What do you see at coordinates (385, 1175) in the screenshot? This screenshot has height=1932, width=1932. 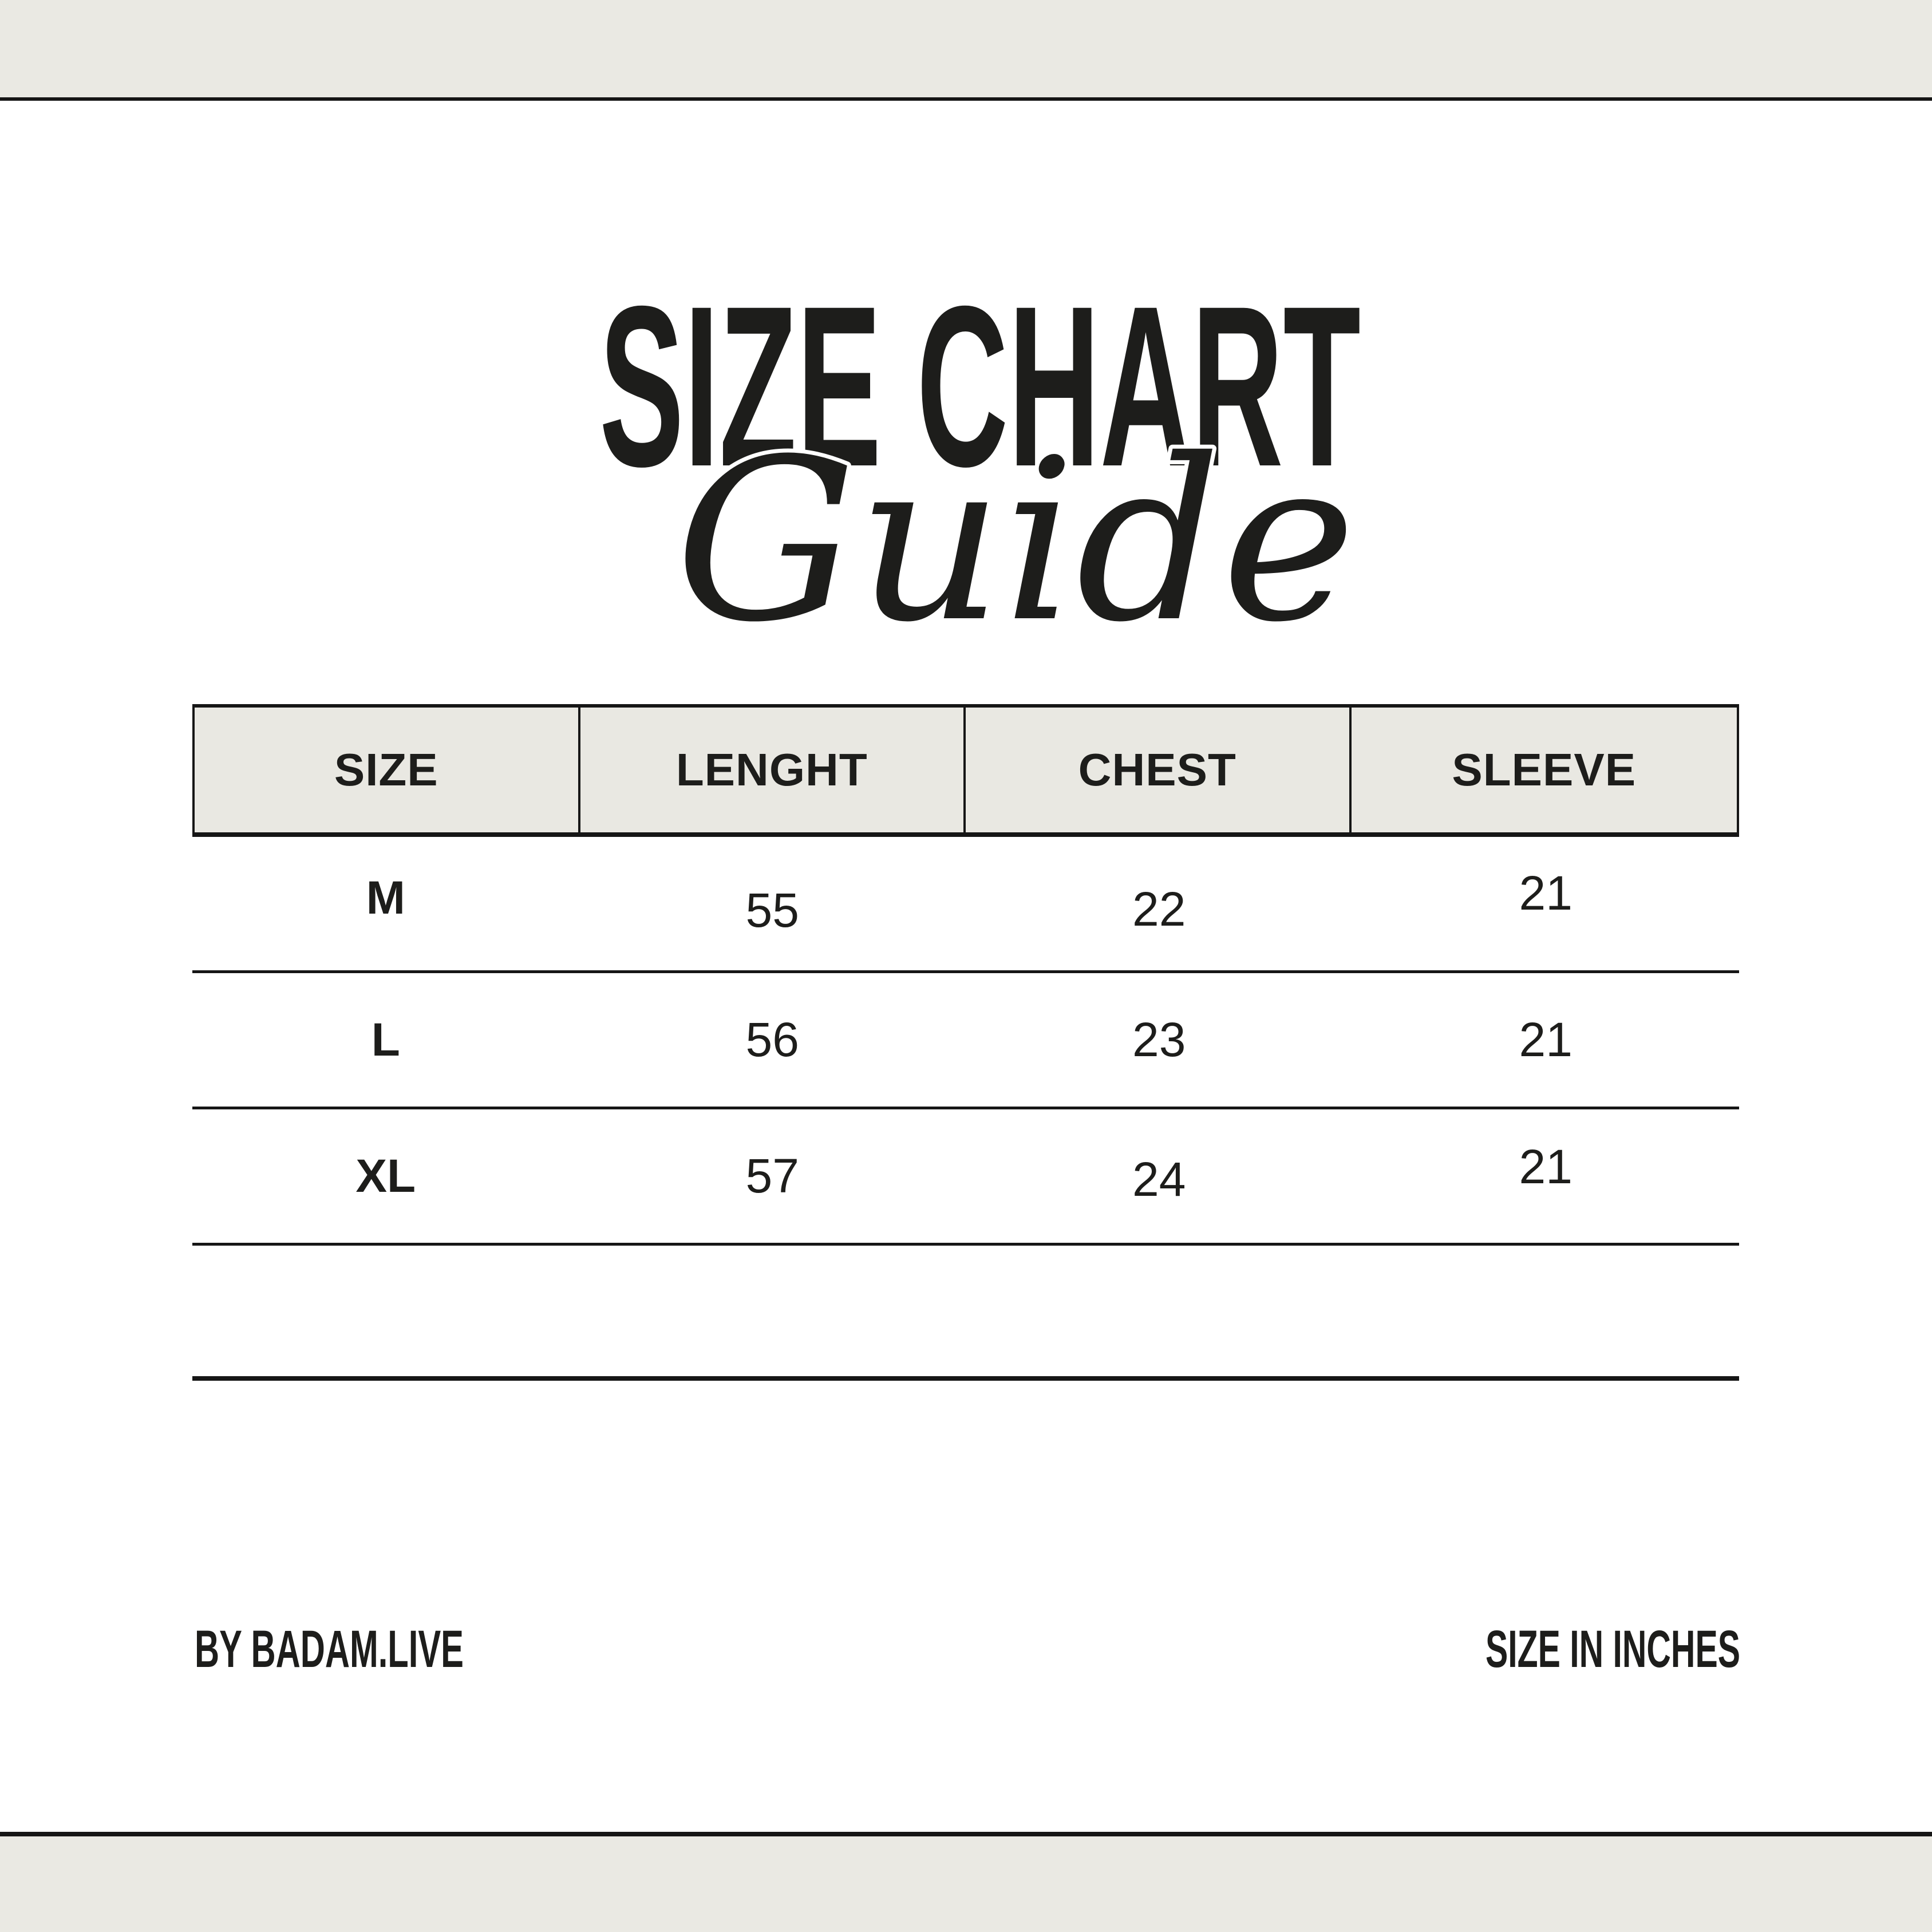 I see `cell-size: XL` at bounding box center [385, 1175].